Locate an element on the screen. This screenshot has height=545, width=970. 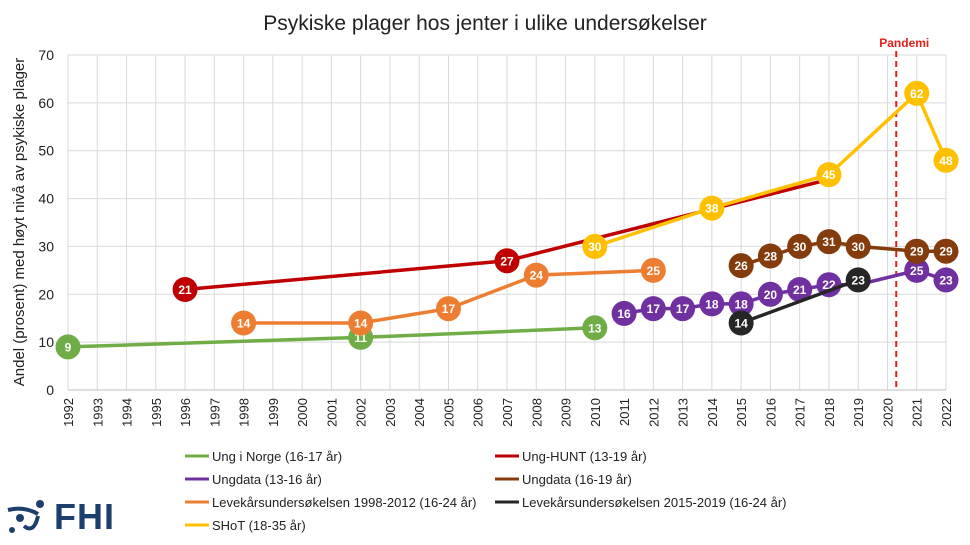
x-tick-label: 2009 is located at coordinates (566, 412).